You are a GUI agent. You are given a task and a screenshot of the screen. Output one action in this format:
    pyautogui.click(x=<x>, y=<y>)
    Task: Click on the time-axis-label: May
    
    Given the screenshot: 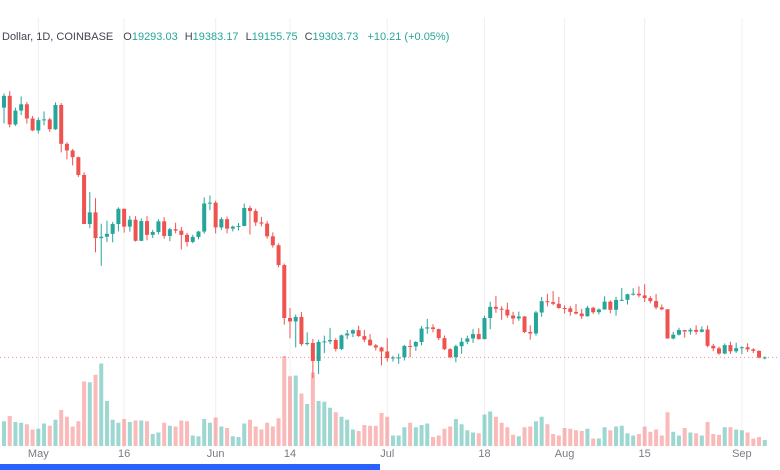 What is the action you would take?
    pyautogui.click(x=38, y=454)
    